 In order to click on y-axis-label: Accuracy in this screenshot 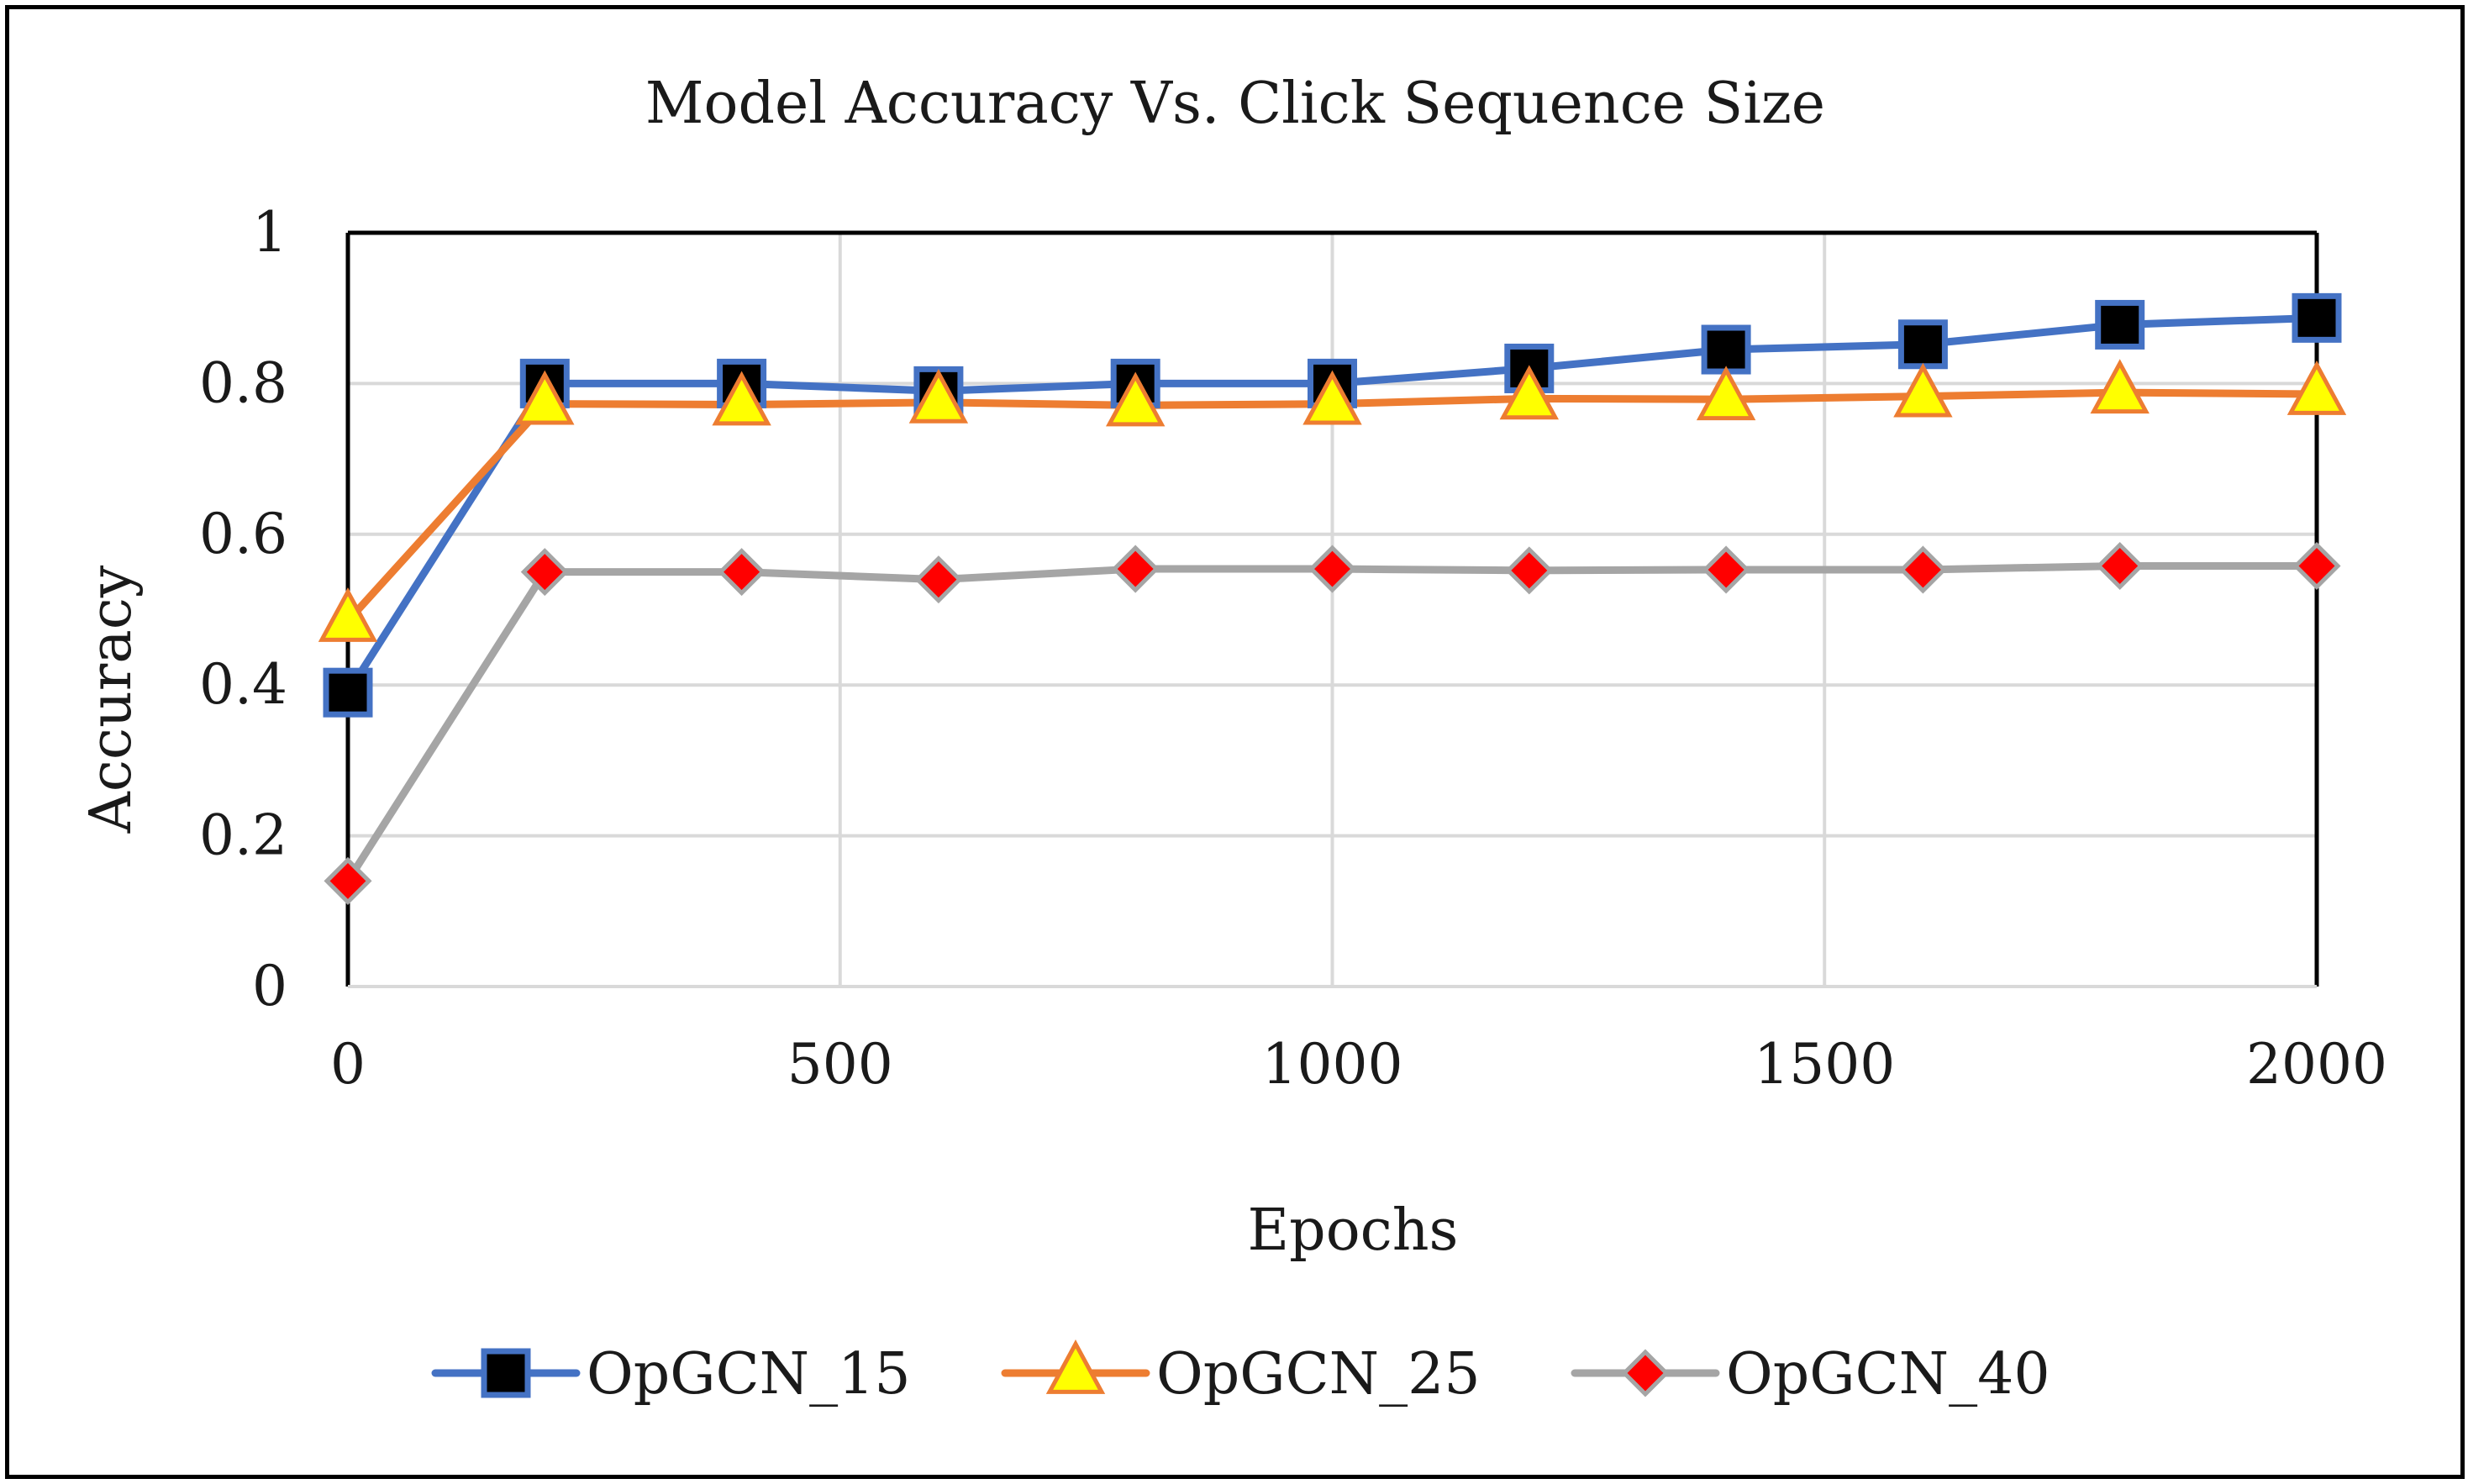, I will do `click(111, 699)`.